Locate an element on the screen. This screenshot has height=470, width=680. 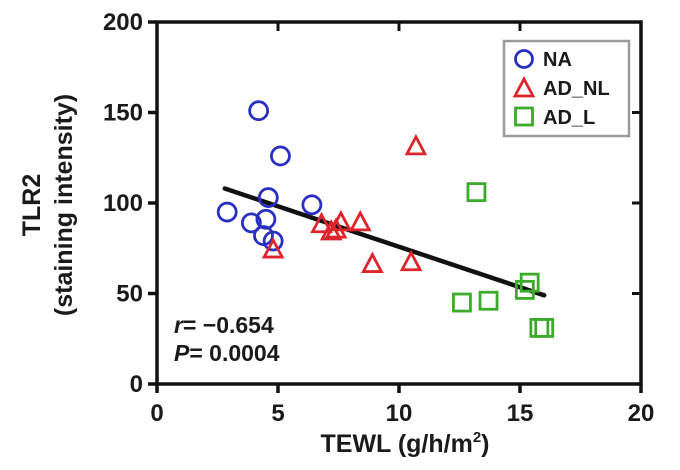
legend-na-label: NA is located at coordinates (557, 60).